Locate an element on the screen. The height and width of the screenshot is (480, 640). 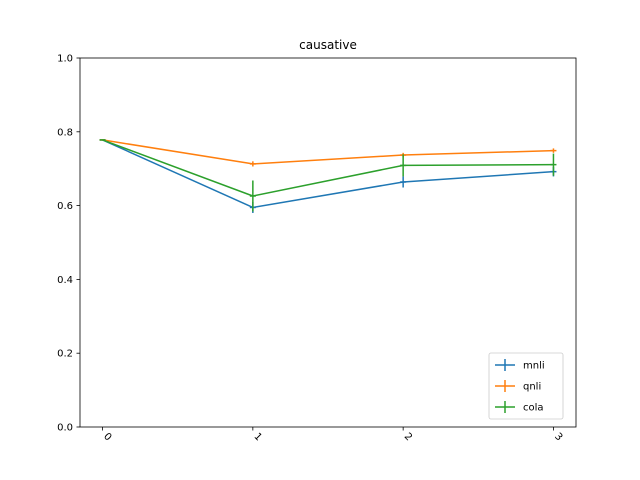
legend: mnli qnli cola is located at coordinates (526, 386).